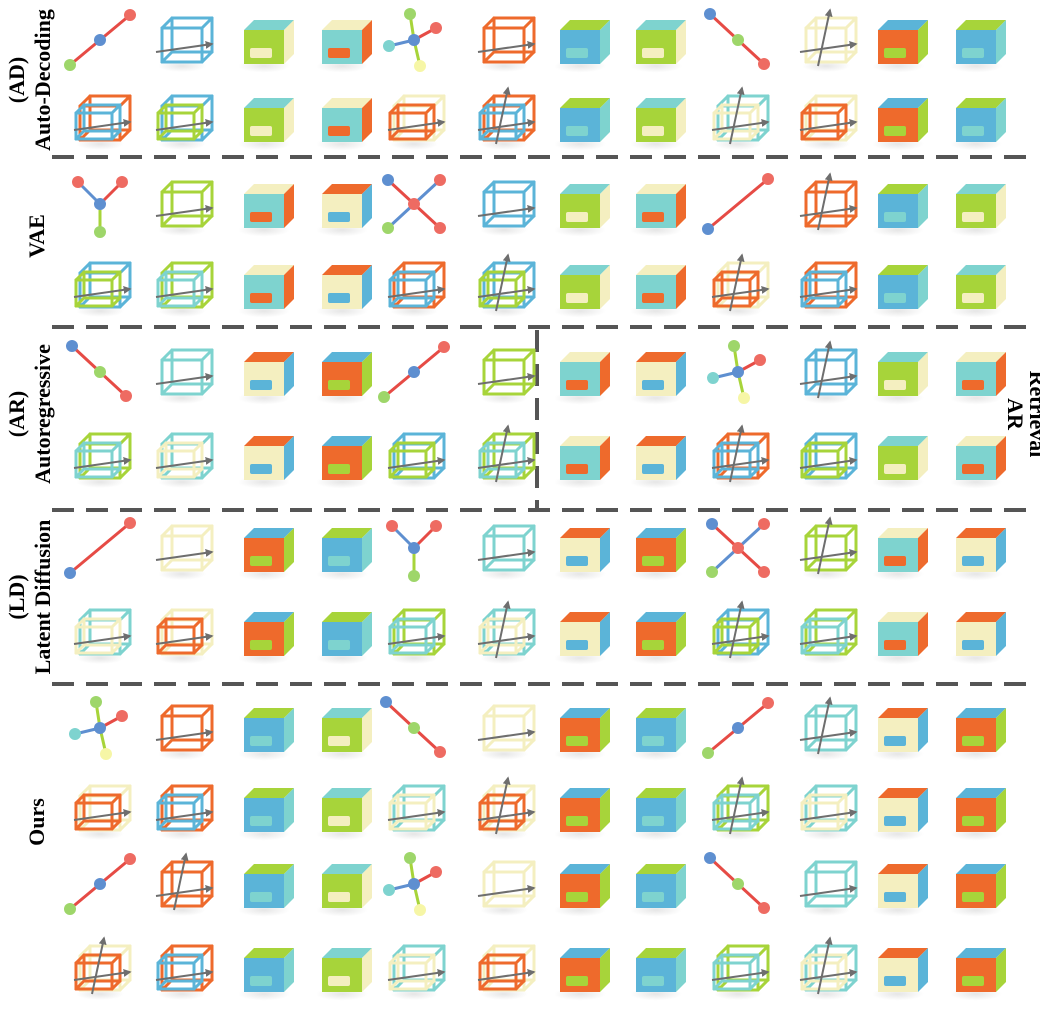  What do you see at coordinates (1032, 414) in the screenshot?
I see `svg-text: Retrieval` at bounding box center [1032, 414].